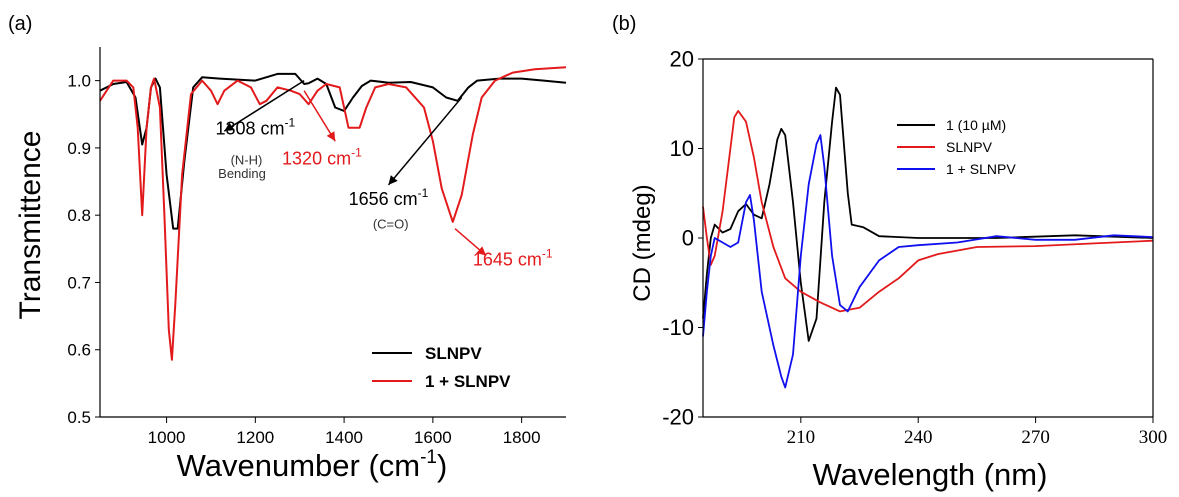 The height and width of the screenshot is (497, 1179). What do you see at coordinates (312, 465) in the screenshot?
I see `panel-a-x-axis-label: Wavenumber (cm-1)` at bounding box center [312, 465].